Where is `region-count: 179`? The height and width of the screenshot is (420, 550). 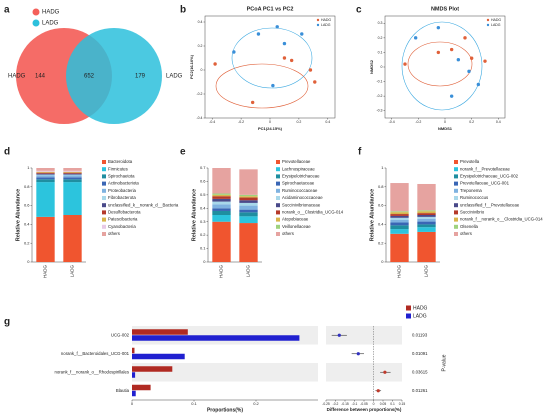
region-count: 179 is located at coordinates (140, 77).